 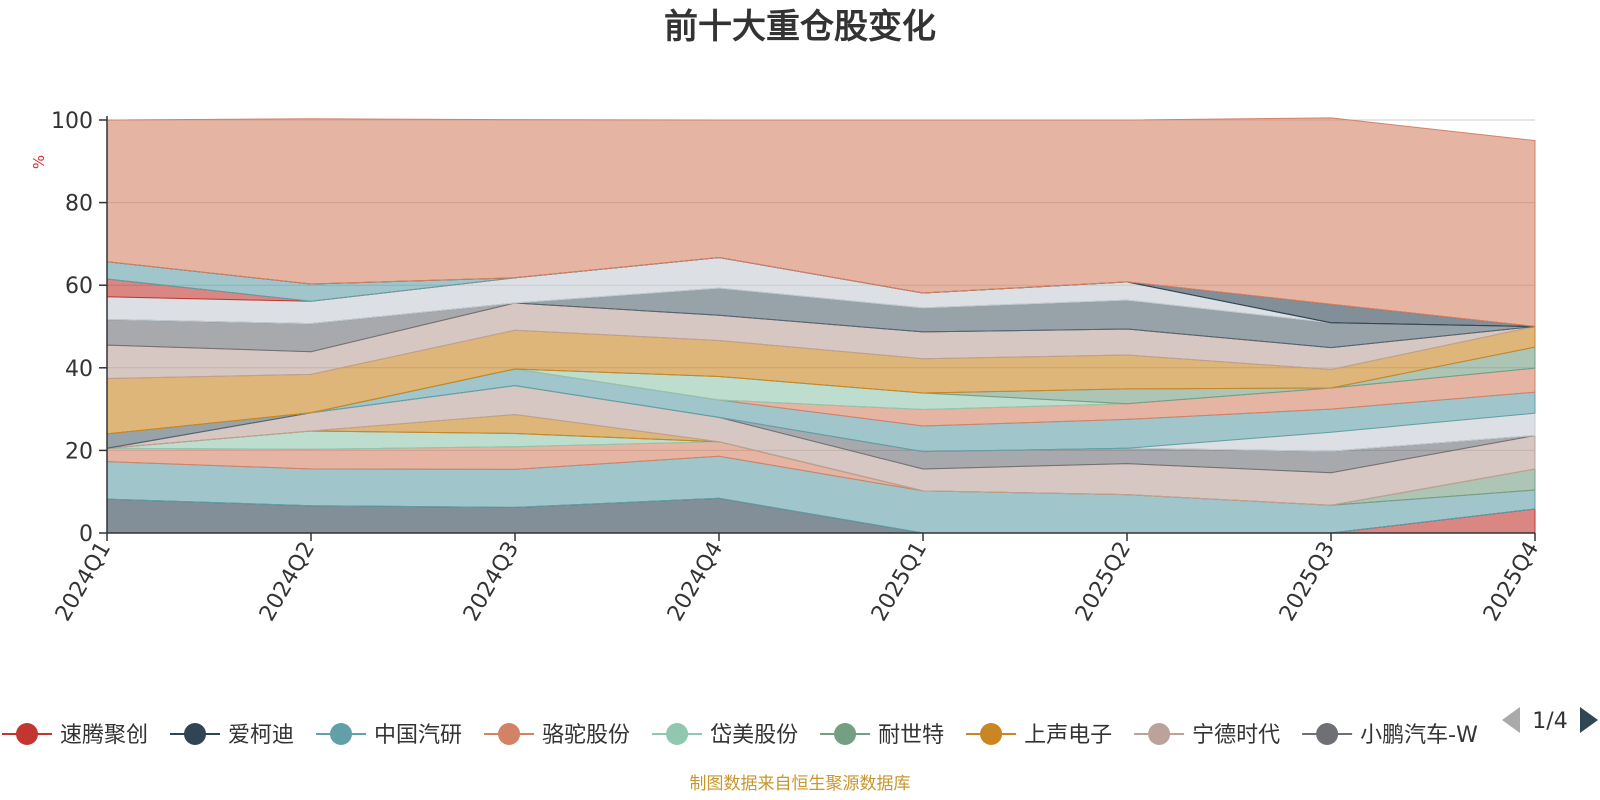 What do you see at coordinates (586, 735) in the screenshot?
I see `legend-label: 骆驼股份` at bounding box center [586, 735].